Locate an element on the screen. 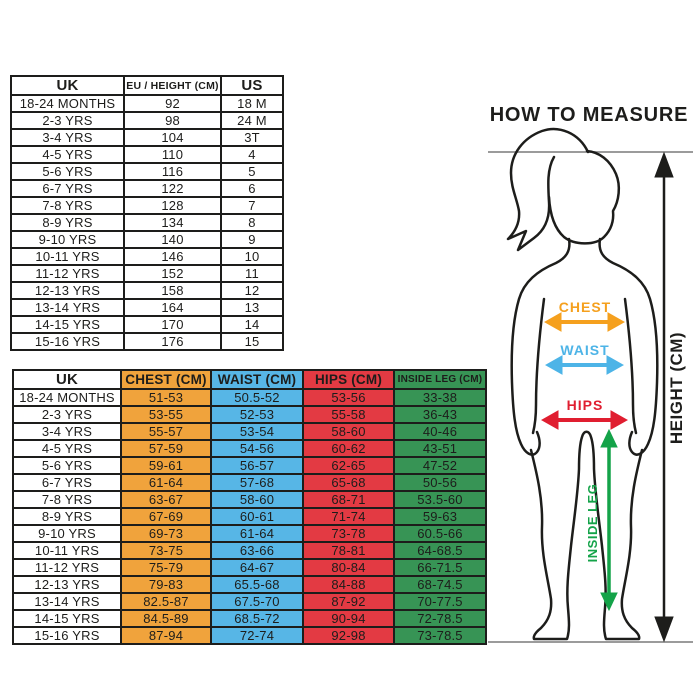 The width and height of the screenshot is (700, 700). table-row: 14-15 YRS 170 14 is located at coordinates (147, 324).